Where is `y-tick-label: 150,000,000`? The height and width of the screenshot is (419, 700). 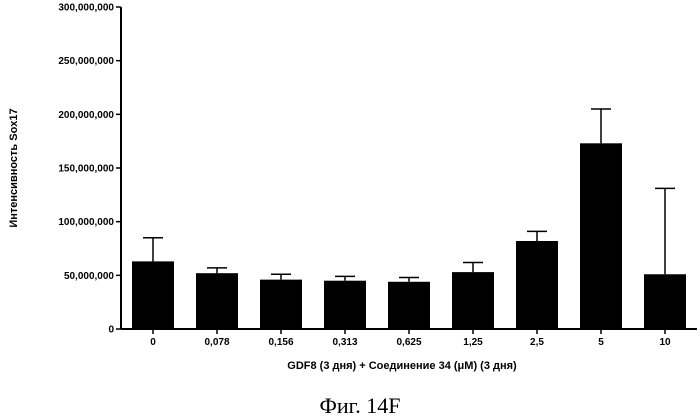
y-tick-label: 150,000,000 is located at coordinates (86, 169).